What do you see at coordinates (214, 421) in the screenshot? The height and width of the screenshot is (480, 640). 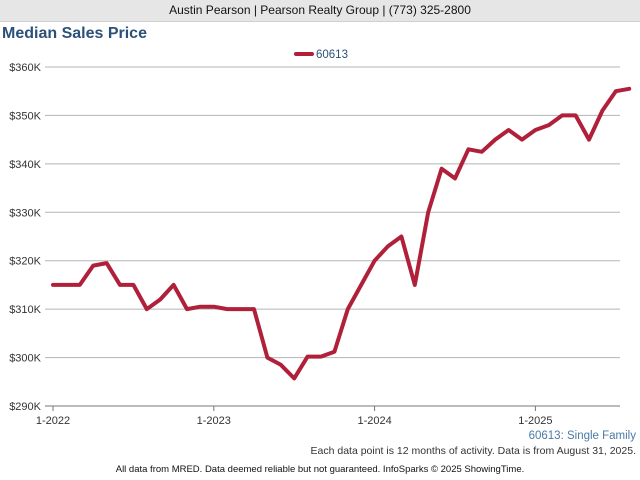 I see `x-tick-label: 1-2023` at bounding box center [214, 421].